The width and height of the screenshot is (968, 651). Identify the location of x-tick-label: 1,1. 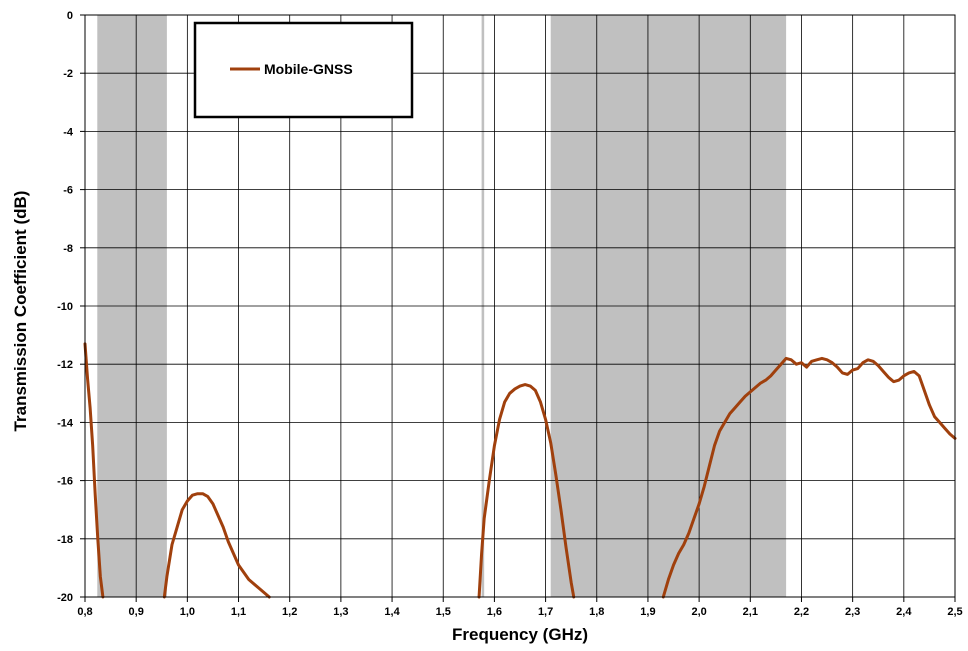
(238, 612).